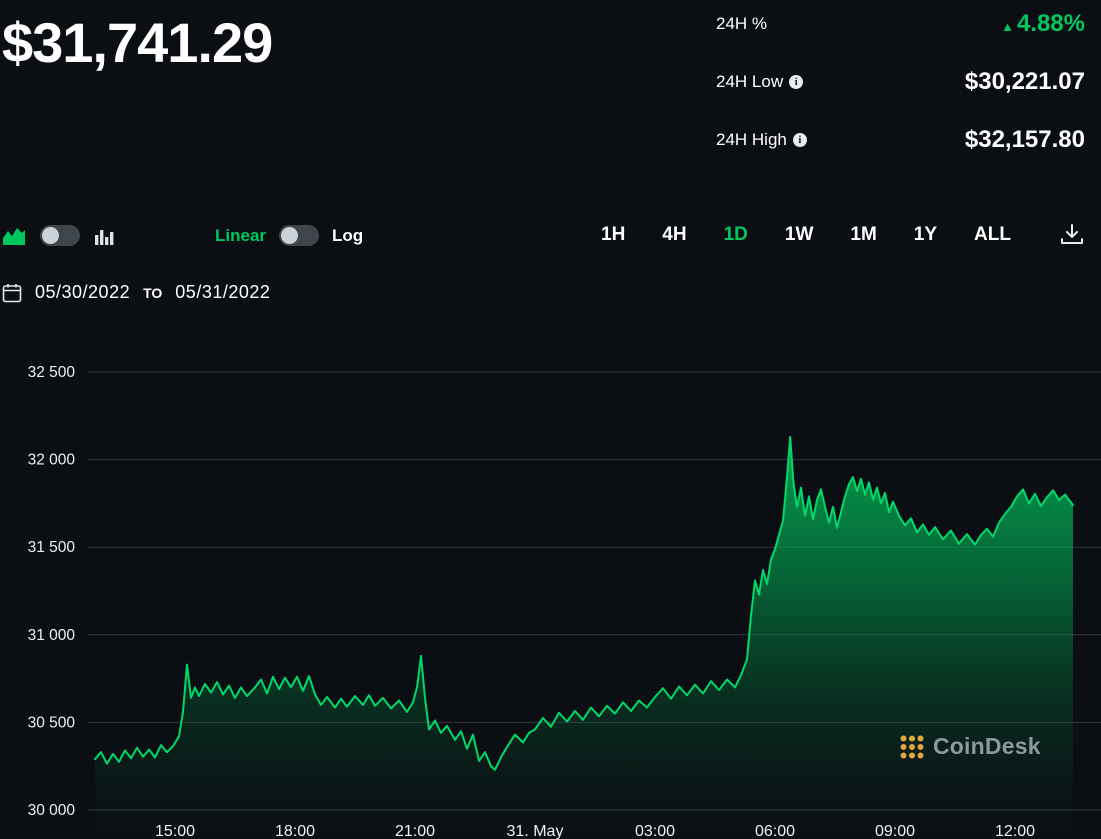 The image size is (1101, 839). What do you see at coordinates (415, 831) in the screenshot?
I see `x-axis-label: 21:00` at bounding box center [415, 831].